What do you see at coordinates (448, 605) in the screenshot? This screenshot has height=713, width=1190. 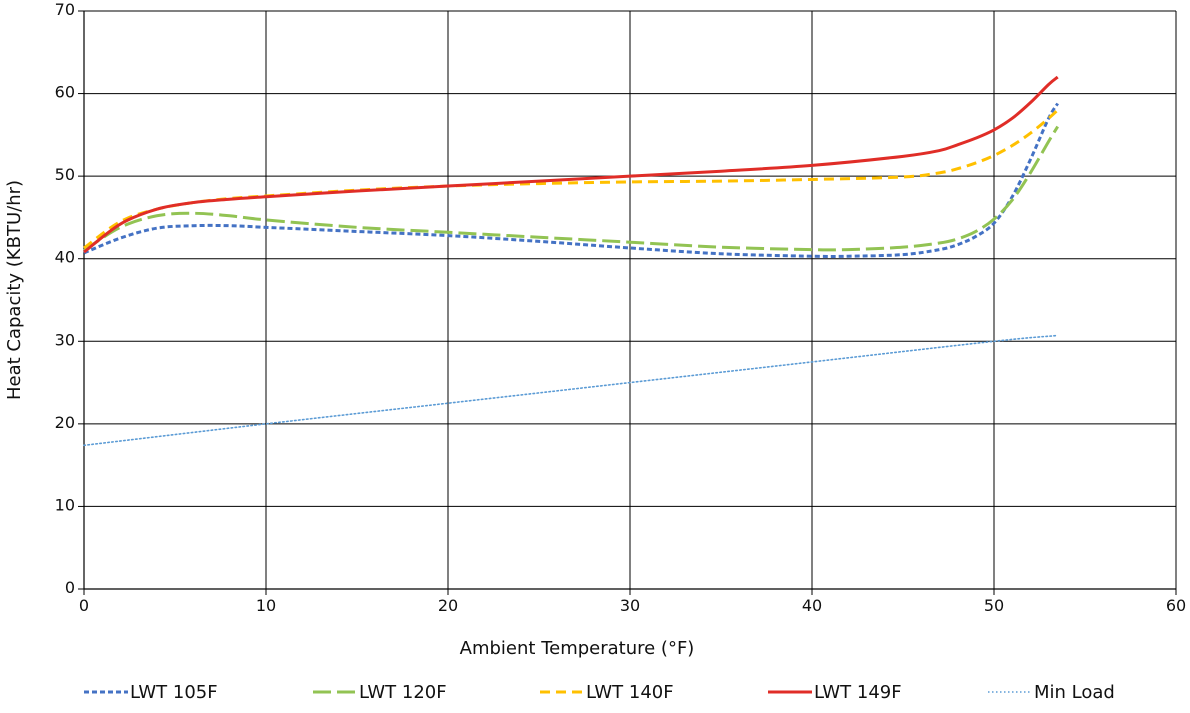 I see `x-tick-label: 20` at bounding box center [448, 605].